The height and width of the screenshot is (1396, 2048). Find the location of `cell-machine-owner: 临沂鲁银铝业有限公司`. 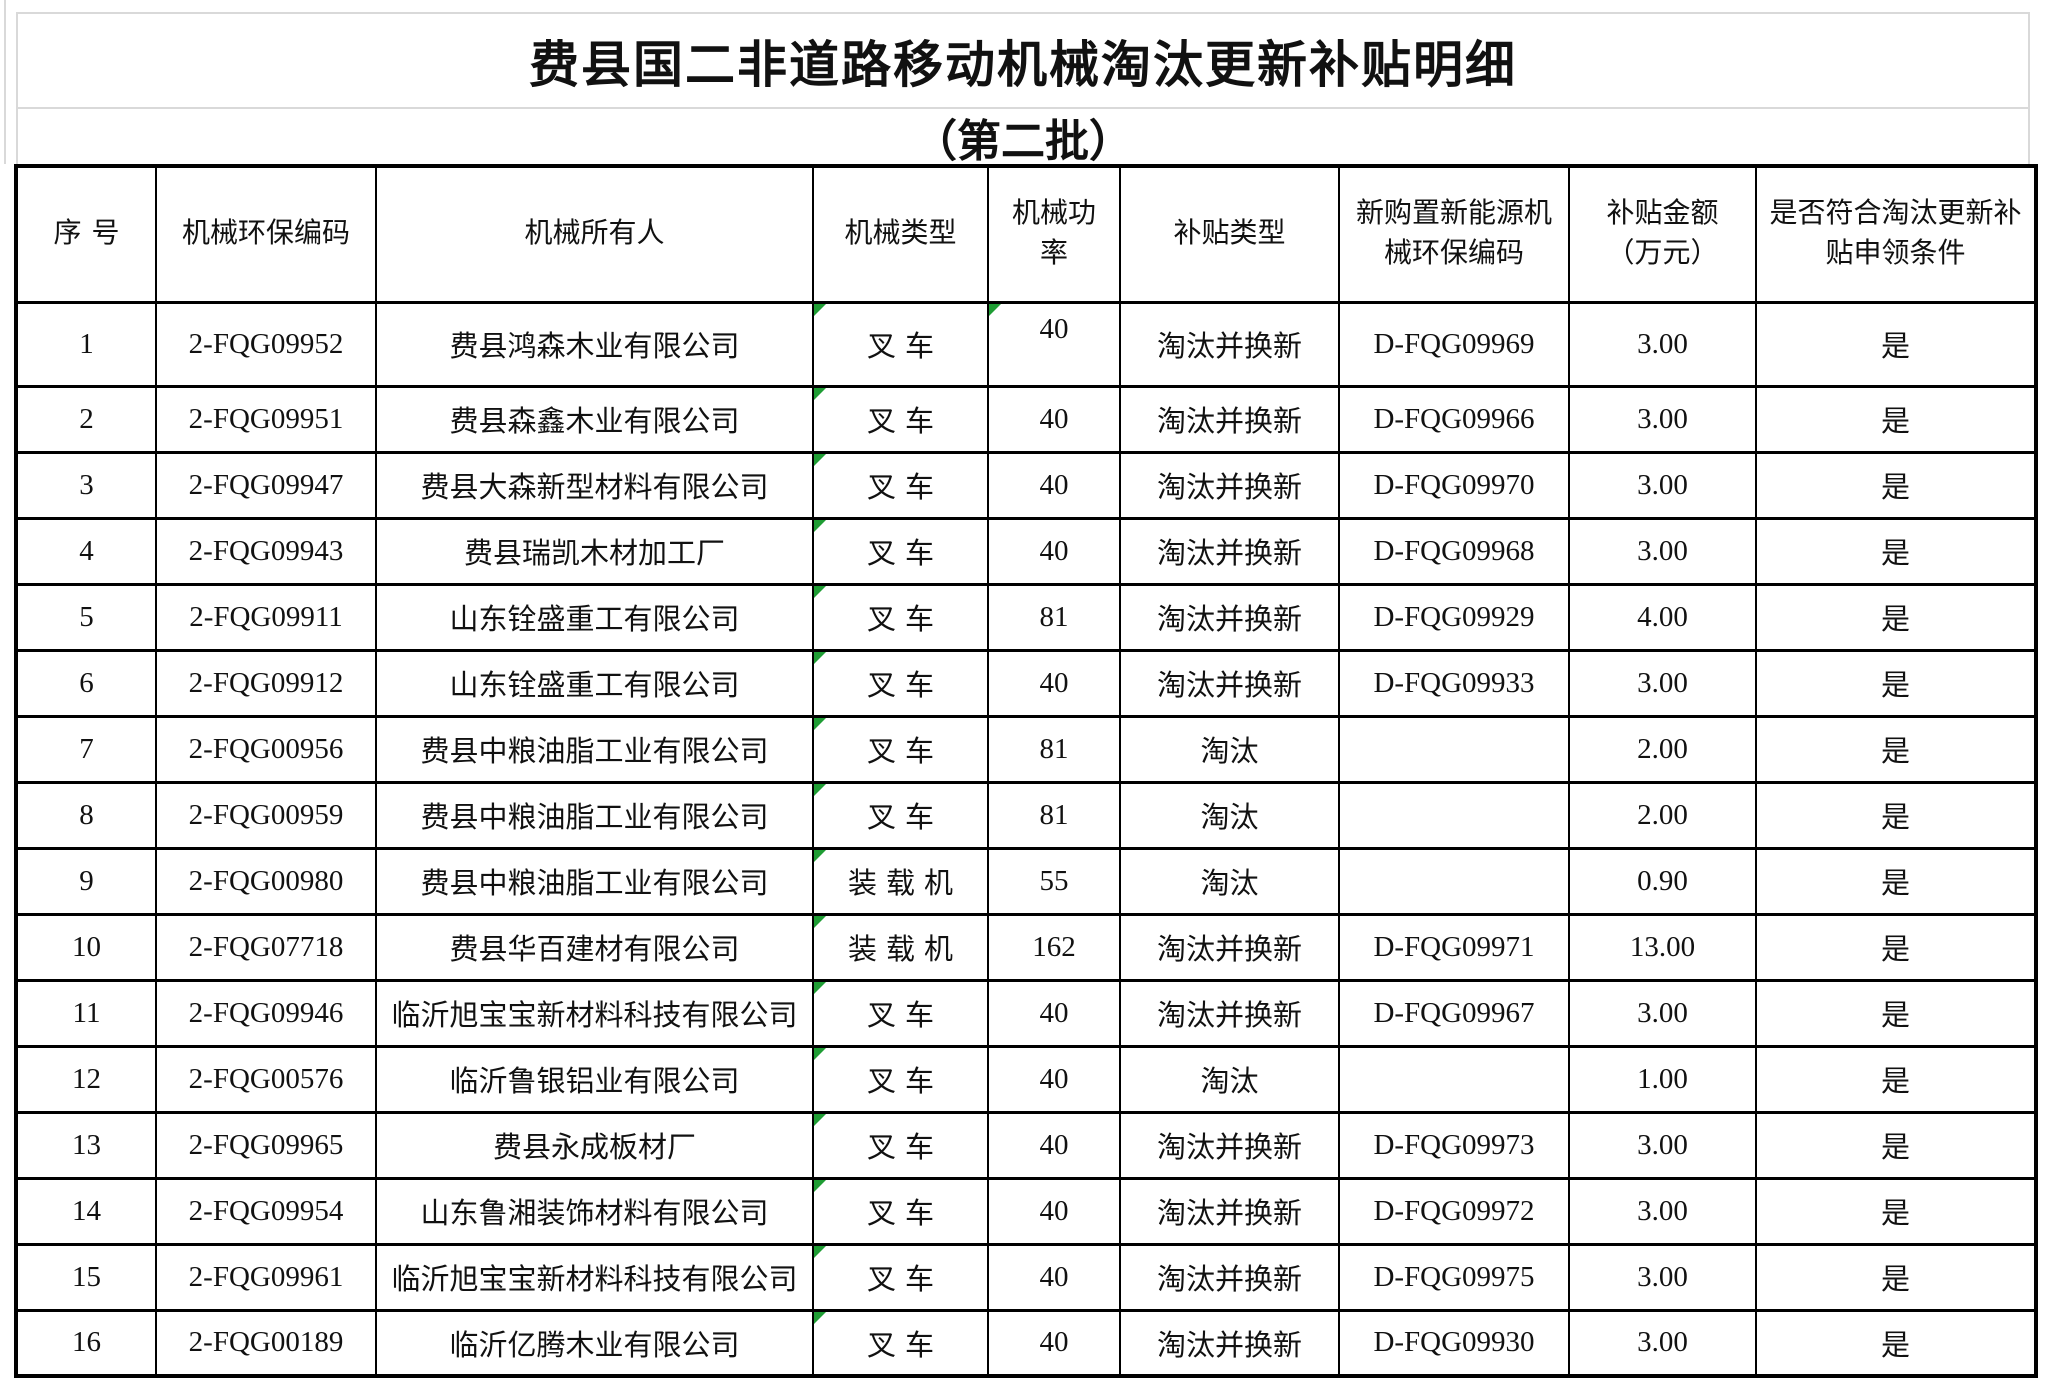

cell-machine-owner: 临沂鲁银铝业有限公司 is located at coordinates (594, 1079).